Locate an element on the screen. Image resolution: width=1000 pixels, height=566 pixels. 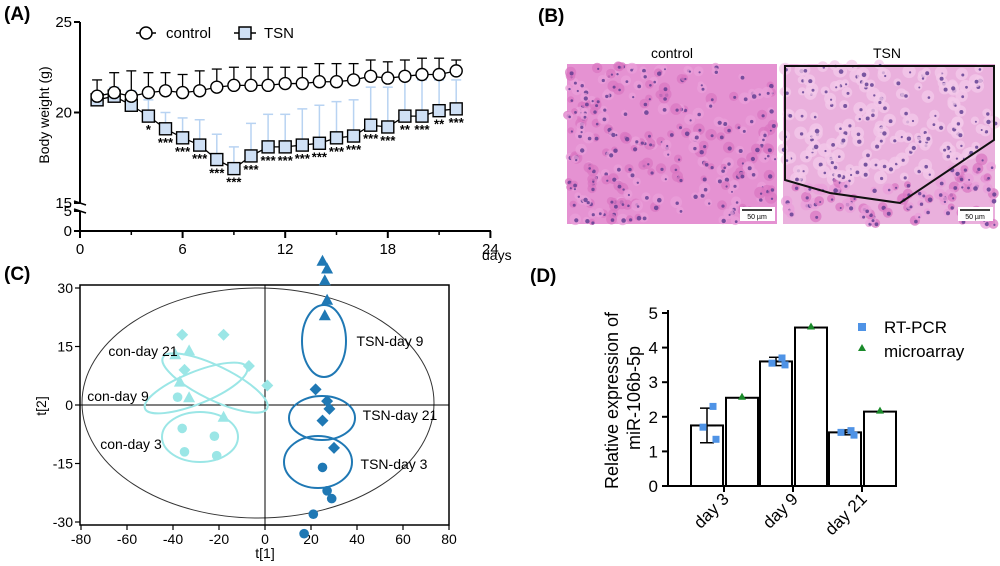
panel-c-y-tick-label: -15 is located at coordinates (63, 464).